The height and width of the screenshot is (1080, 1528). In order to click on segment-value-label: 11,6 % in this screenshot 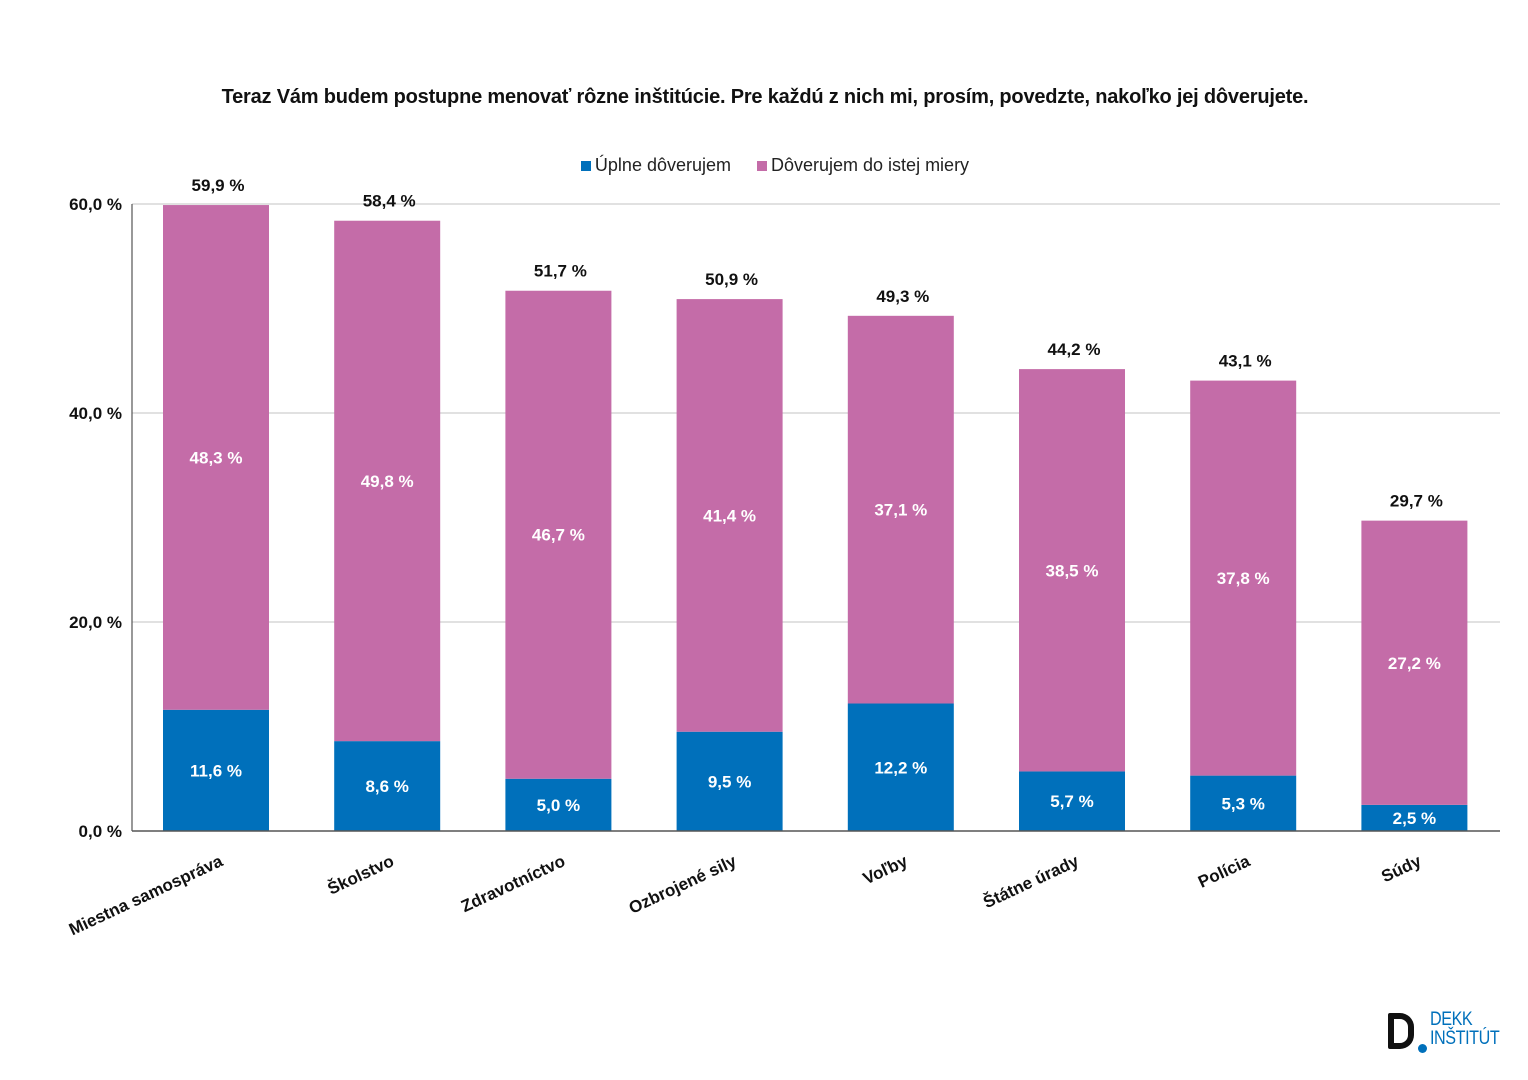, I will do `click(216, 770)`.